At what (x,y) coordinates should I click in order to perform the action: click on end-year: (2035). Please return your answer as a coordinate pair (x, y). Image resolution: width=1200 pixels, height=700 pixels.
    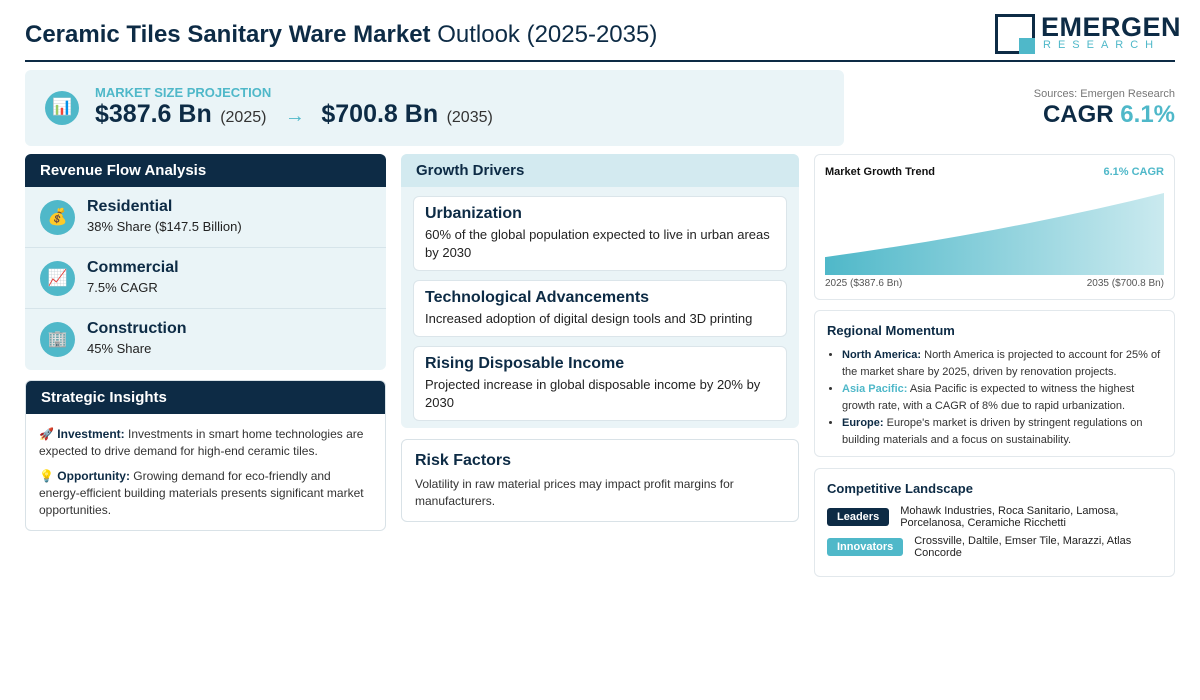
    Looking at the image, I should click on (469, 117).